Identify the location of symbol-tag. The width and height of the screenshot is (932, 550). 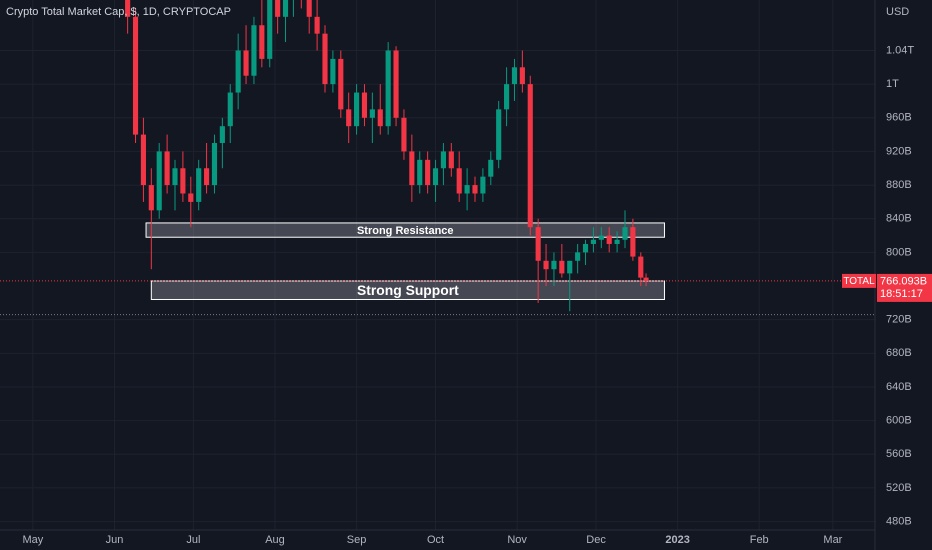
(859, 280).